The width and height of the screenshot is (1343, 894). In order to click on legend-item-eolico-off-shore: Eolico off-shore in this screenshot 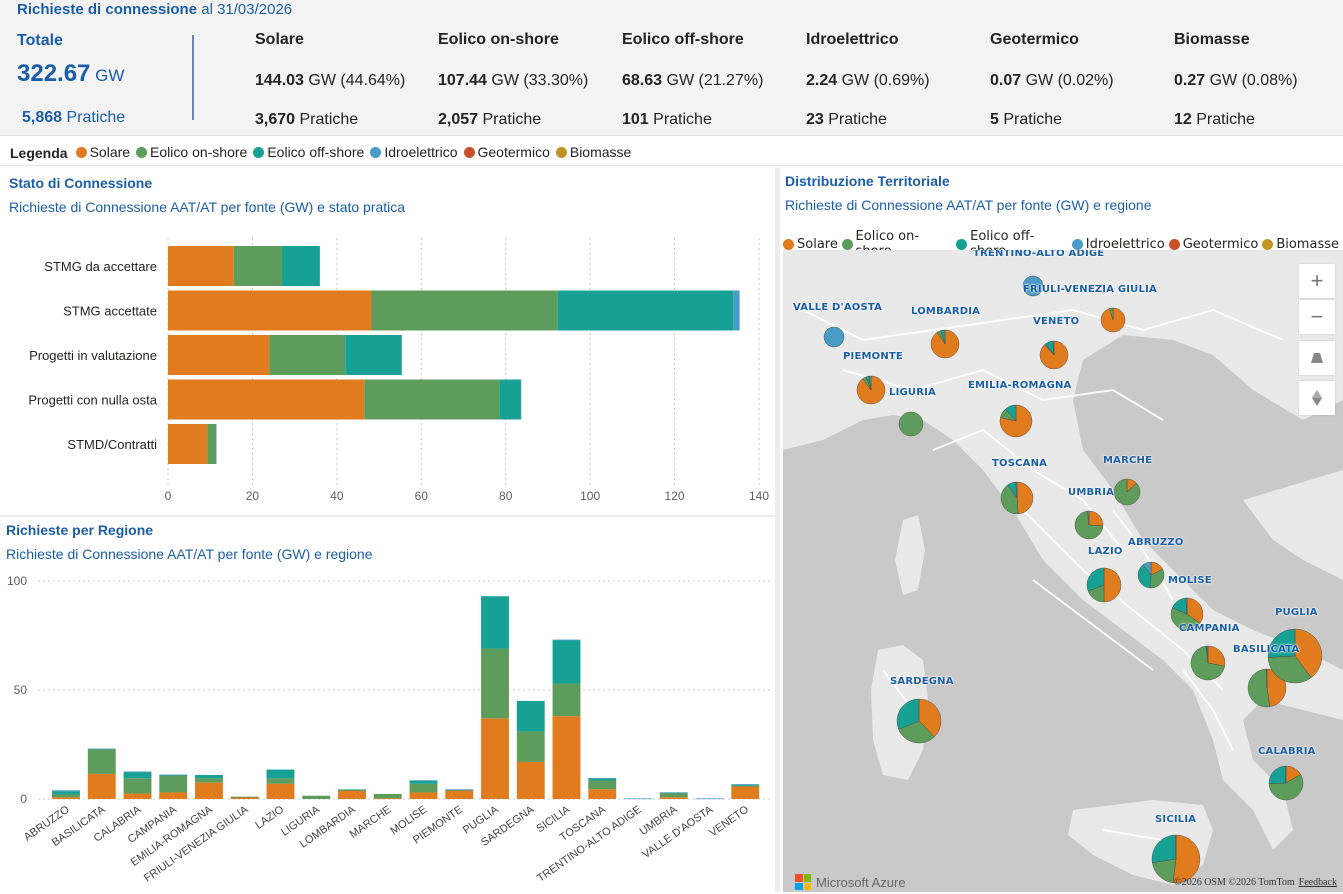, I will do `click(308, 152)`.